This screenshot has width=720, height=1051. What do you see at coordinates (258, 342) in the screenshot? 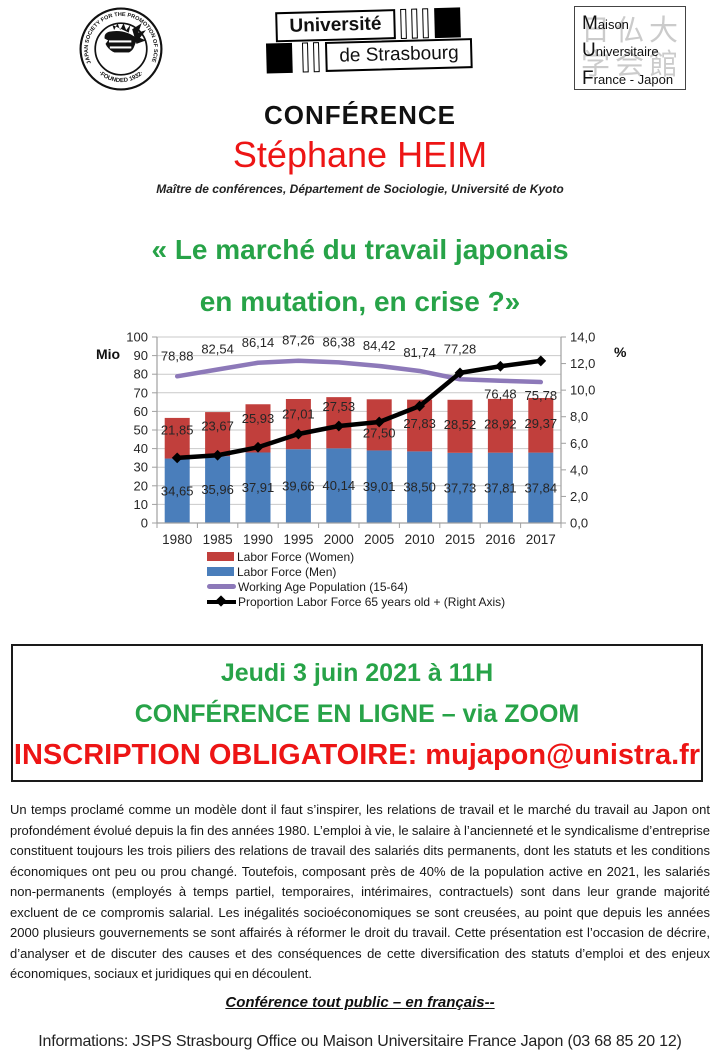
I see `svg-text: 86,14` at bounding box center [258, 342].